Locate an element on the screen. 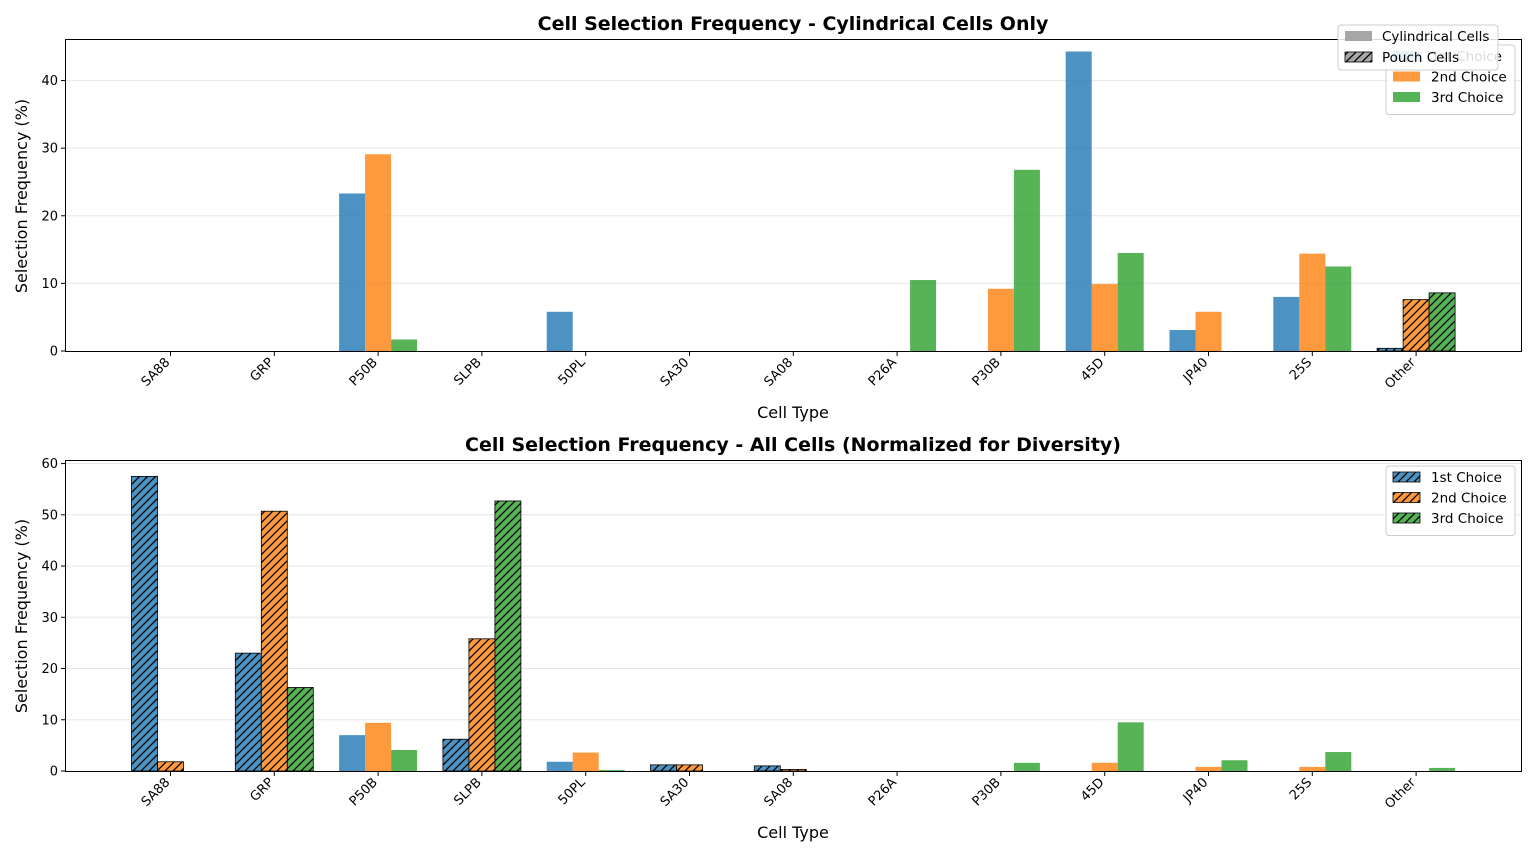  bar-2nd-choice-p30b is located at coordinates (1000, 319).